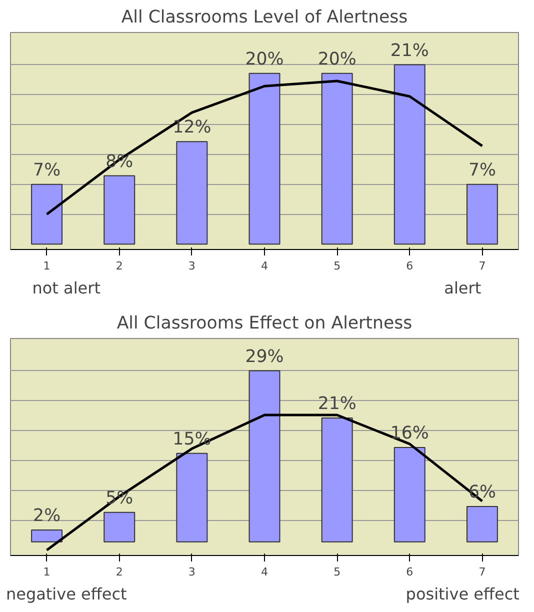  Describe the element at coordinates (66, 594) in the screenshot. I see `text: negative effect` at that location.